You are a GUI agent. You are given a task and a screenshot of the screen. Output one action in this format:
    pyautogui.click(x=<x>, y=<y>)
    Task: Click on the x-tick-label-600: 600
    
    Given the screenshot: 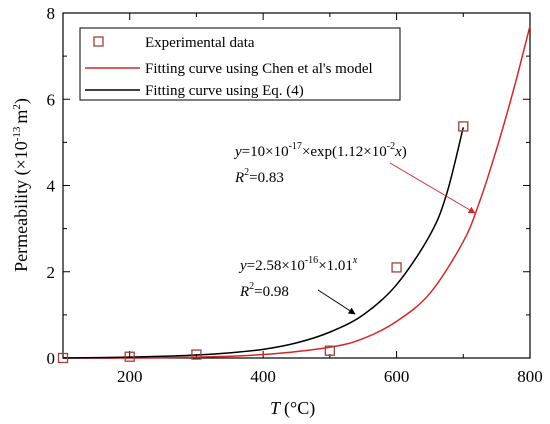 What is the action you would take?
    pyautogui.click(x=397, y=376)
    